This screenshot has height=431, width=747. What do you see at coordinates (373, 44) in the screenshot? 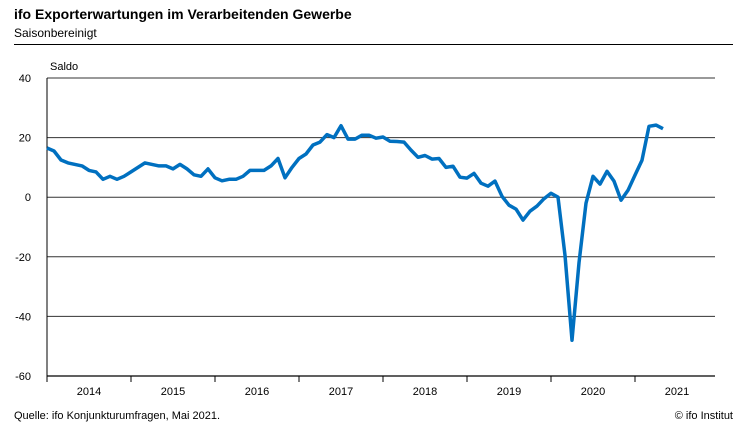
I see `title-divider` at bounding box center [373, 44].